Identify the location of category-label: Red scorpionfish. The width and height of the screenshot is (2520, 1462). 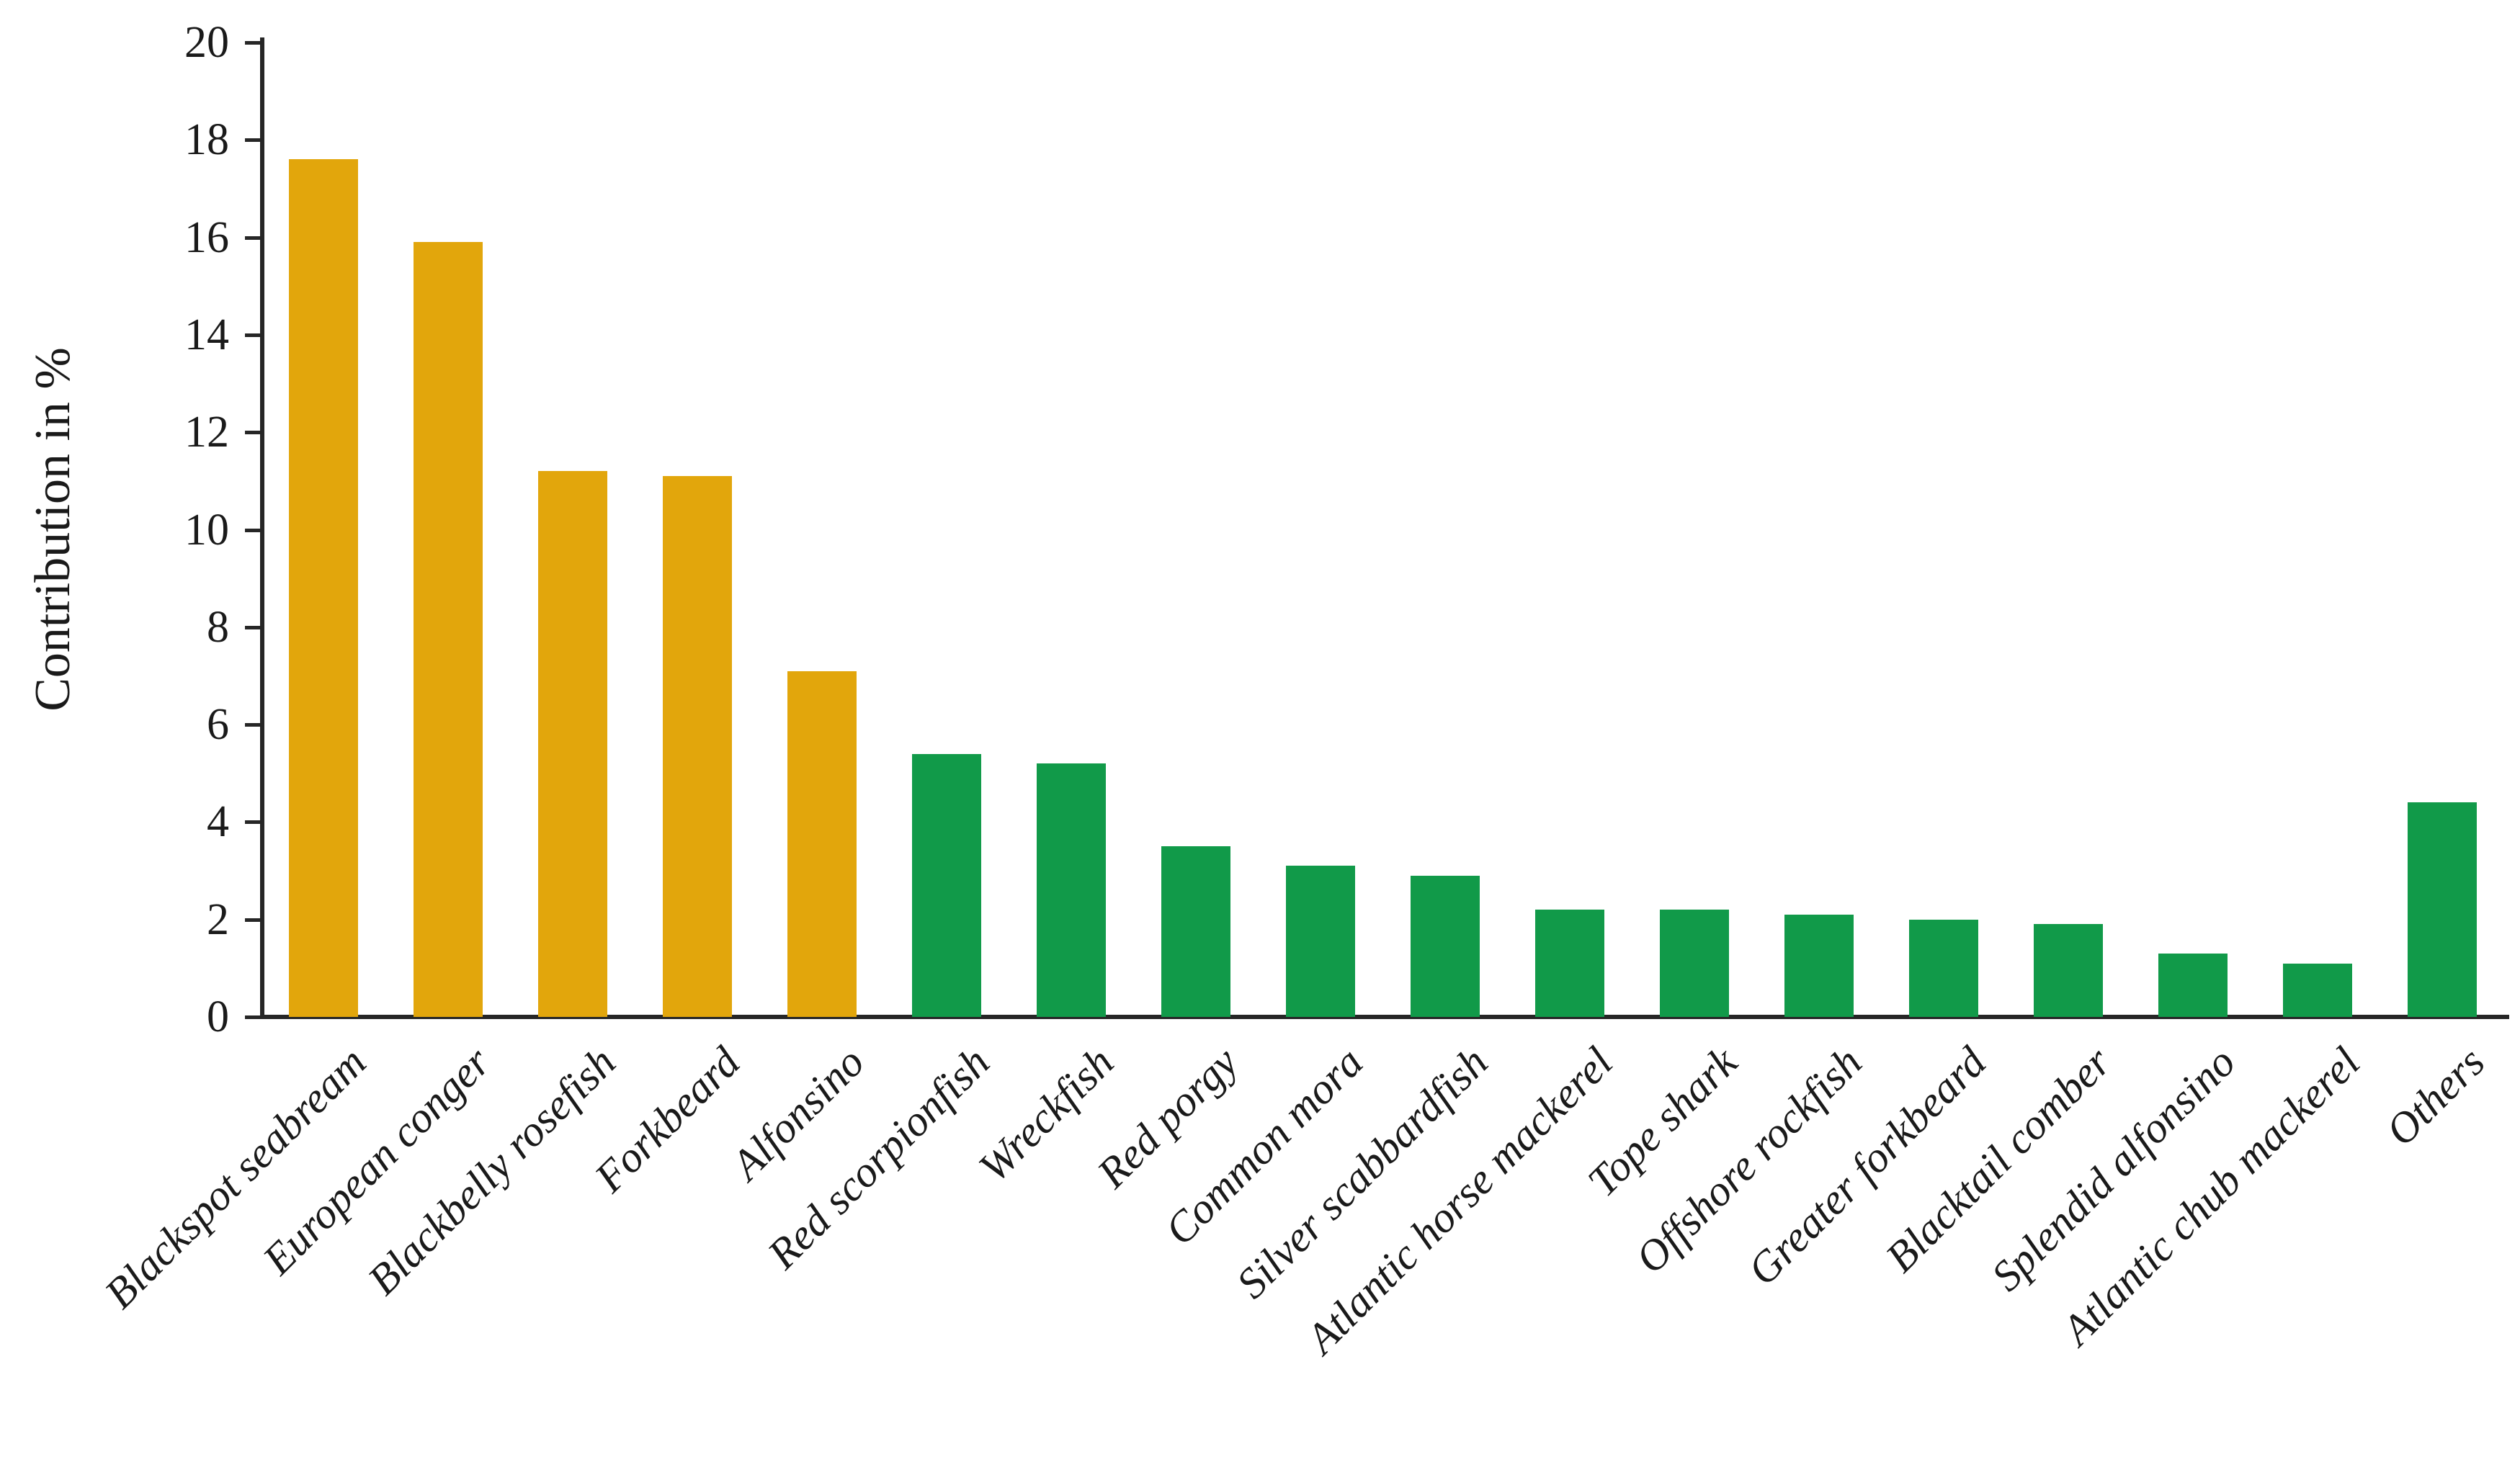
(878, 1158).